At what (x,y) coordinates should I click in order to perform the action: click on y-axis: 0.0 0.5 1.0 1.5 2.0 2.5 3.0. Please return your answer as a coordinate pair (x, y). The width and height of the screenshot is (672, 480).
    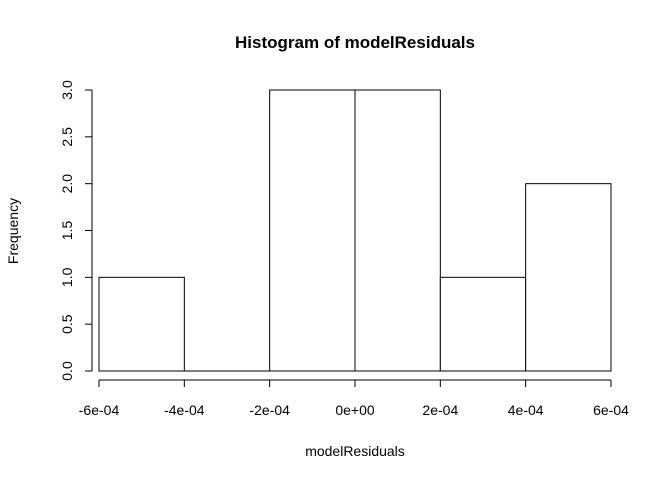
    Looking at the image, I should click on (76, 230).